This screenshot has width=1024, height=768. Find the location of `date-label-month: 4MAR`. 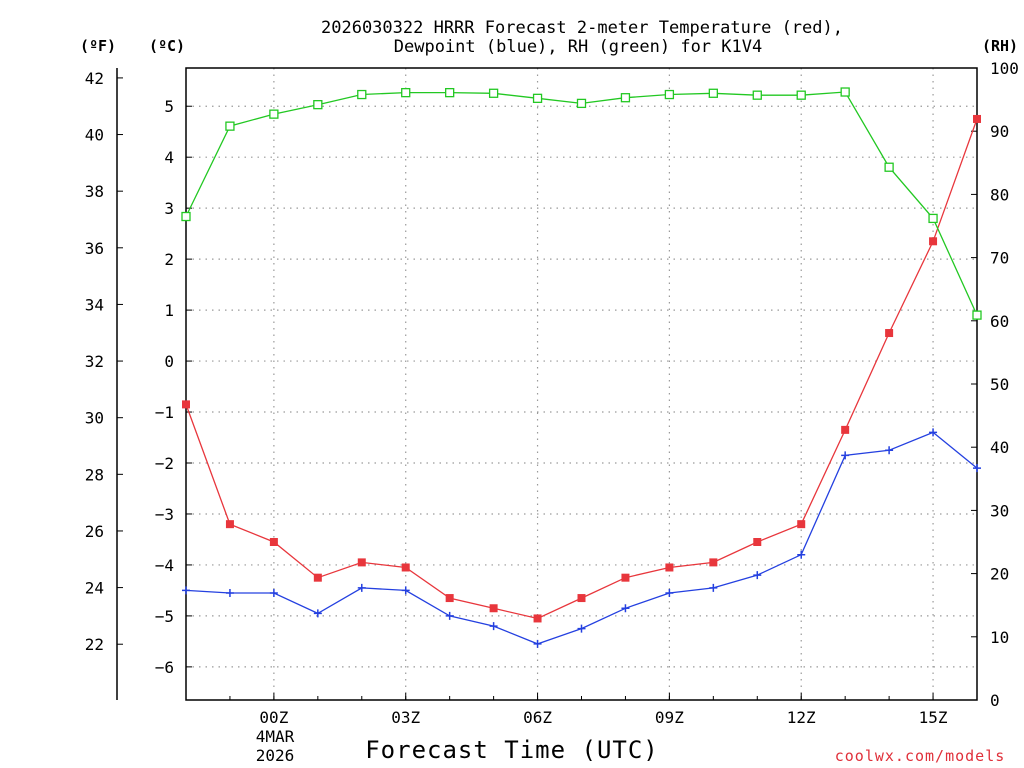

date-label-month: 4MAR is located at coordinates (275, 736).